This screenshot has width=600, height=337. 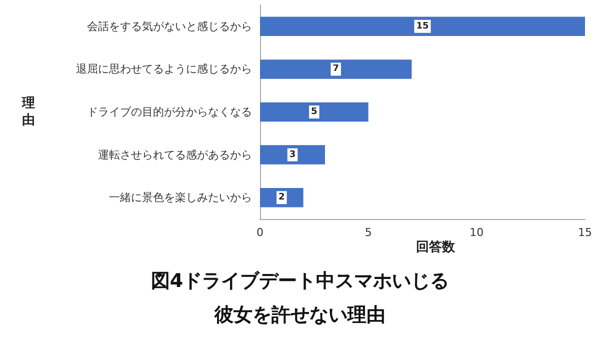 What do you see at coordinates (169, 26) in the screenshot?
I see `y-tick-label: 会話をする気がないと感じるから` at bounding box center [169, 26].